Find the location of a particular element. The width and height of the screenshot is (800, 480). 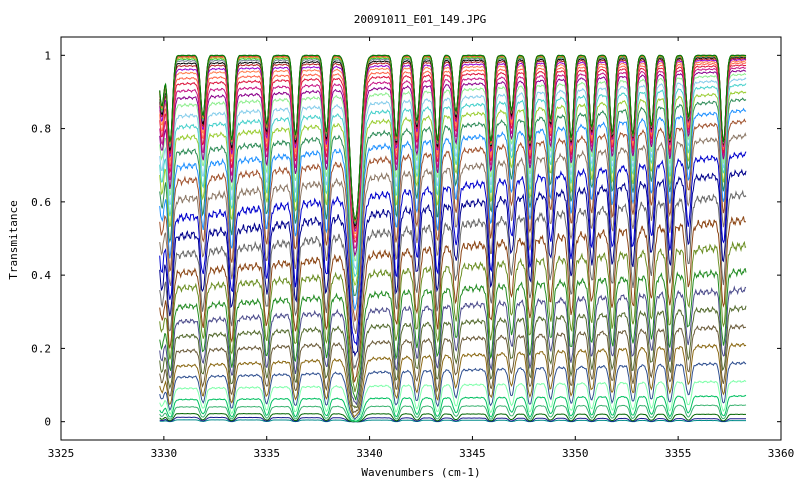

y-tick-label: 1 is located at coordinates (47, 55).